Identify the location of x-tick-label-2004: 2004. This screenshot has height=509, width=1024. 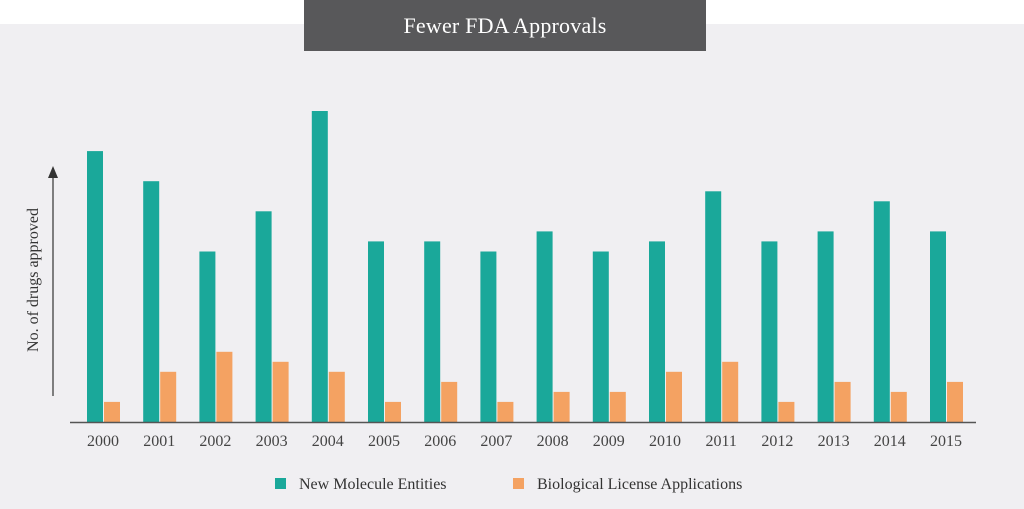
(328, 441).